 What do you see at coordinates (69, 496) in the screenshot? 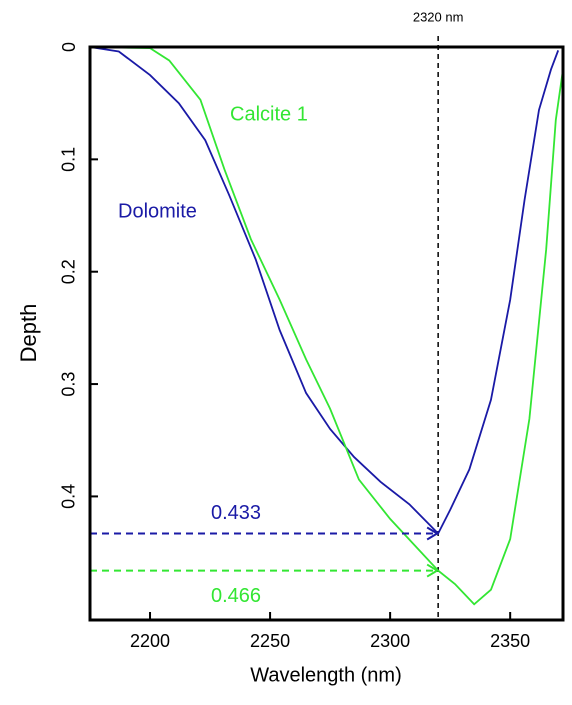
I see `y-tick-label: 0.4` at bounding box center [69, 496].